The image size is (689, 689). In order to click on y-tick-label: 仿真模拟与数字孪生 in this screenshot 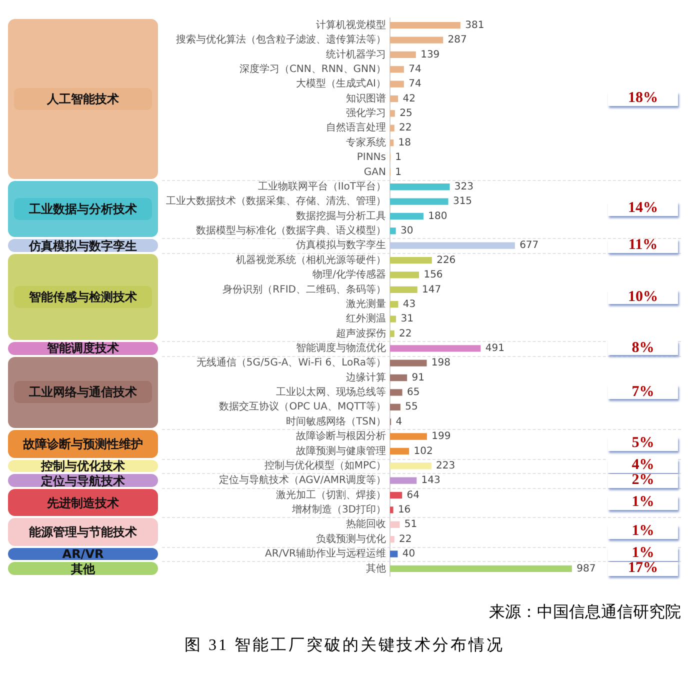, I will do `click(340, 245)`.